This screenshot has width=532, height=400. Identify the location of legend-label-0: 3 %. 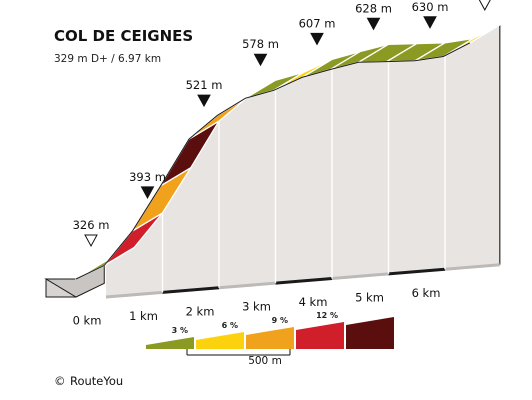
(180, 330).